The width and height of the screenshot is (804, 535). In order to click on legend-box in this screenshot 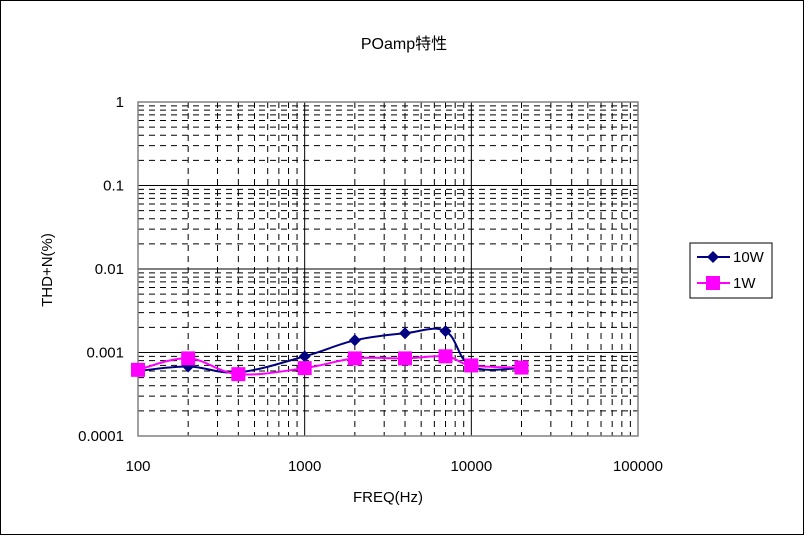, I will do `click(731, 270)`.